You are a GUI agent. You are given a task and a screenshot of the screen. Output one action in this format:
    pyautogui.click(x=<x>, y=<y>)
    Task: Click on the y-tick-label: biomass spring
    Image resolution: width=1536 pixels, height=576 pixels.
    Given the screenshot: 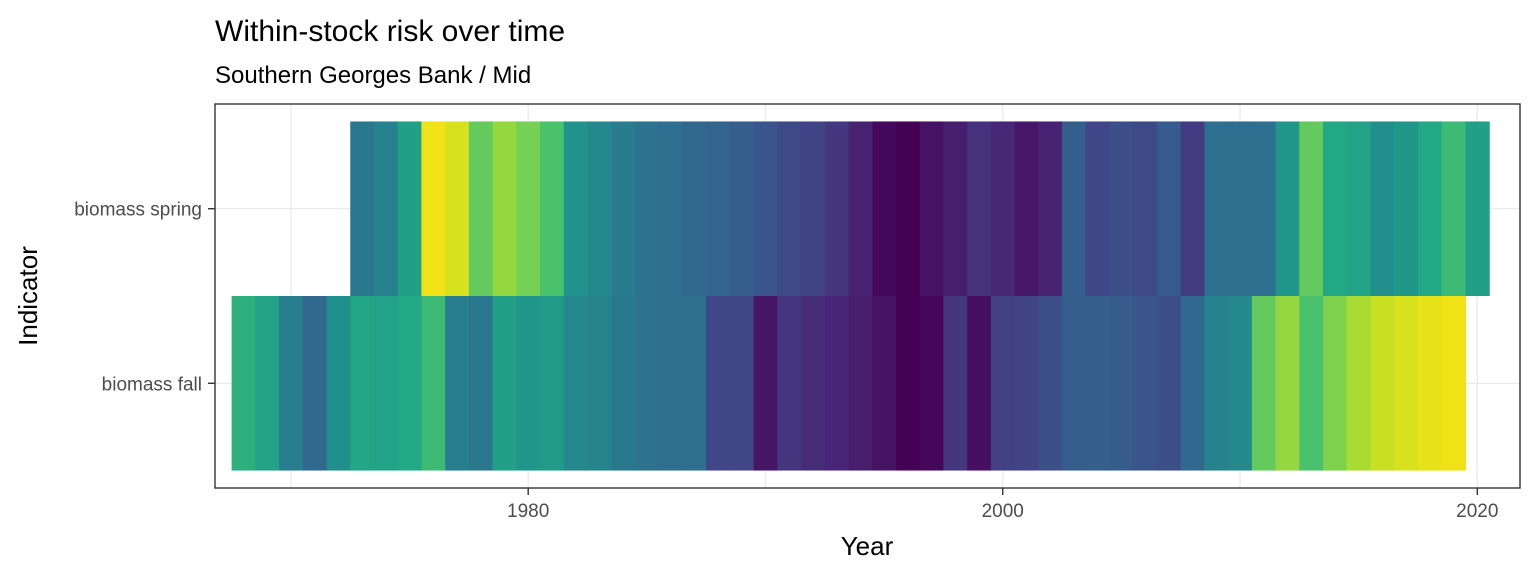 What is the action you would take?
    pyautogui.click(x=138, y=210)
    